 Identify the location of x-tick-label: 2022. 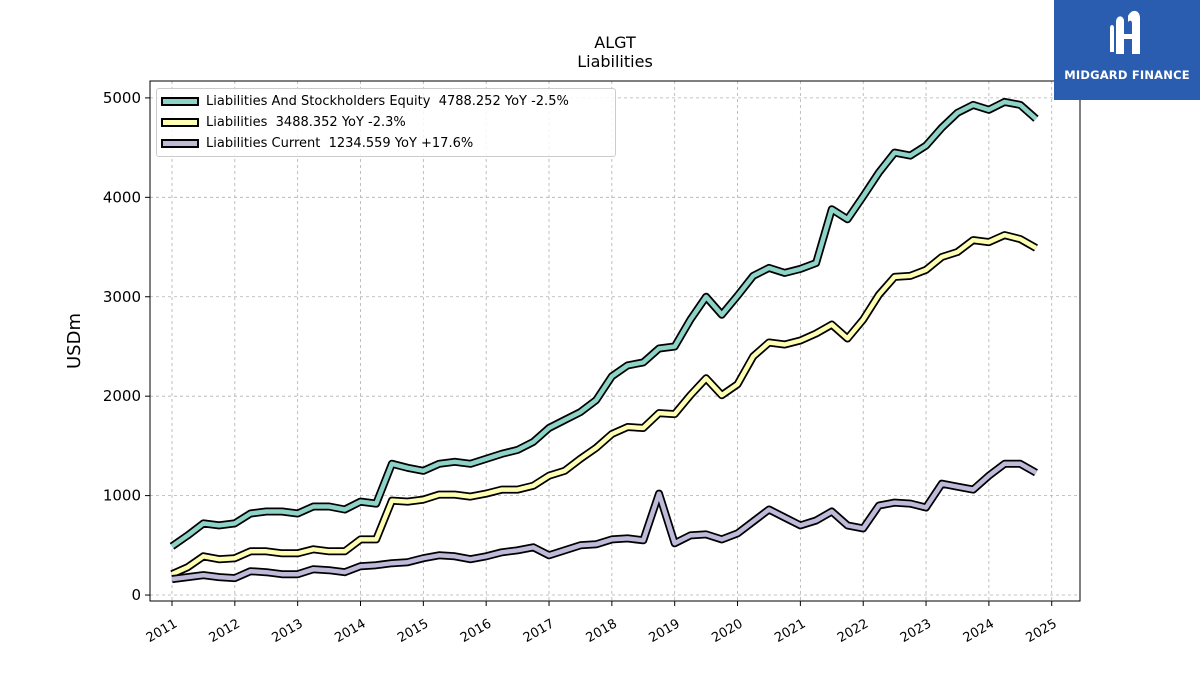
(853, 631).